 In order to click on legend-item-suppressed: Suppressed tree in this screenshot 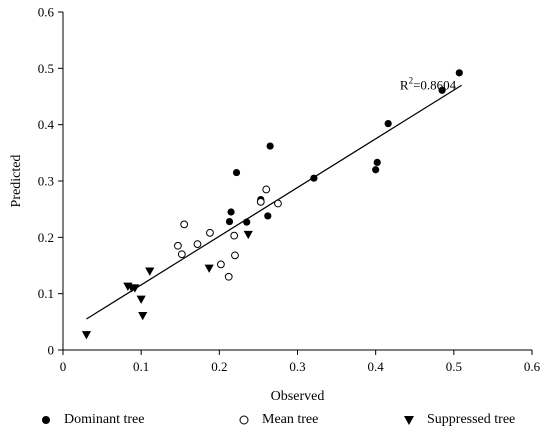, I will do `click(459, 420)`.